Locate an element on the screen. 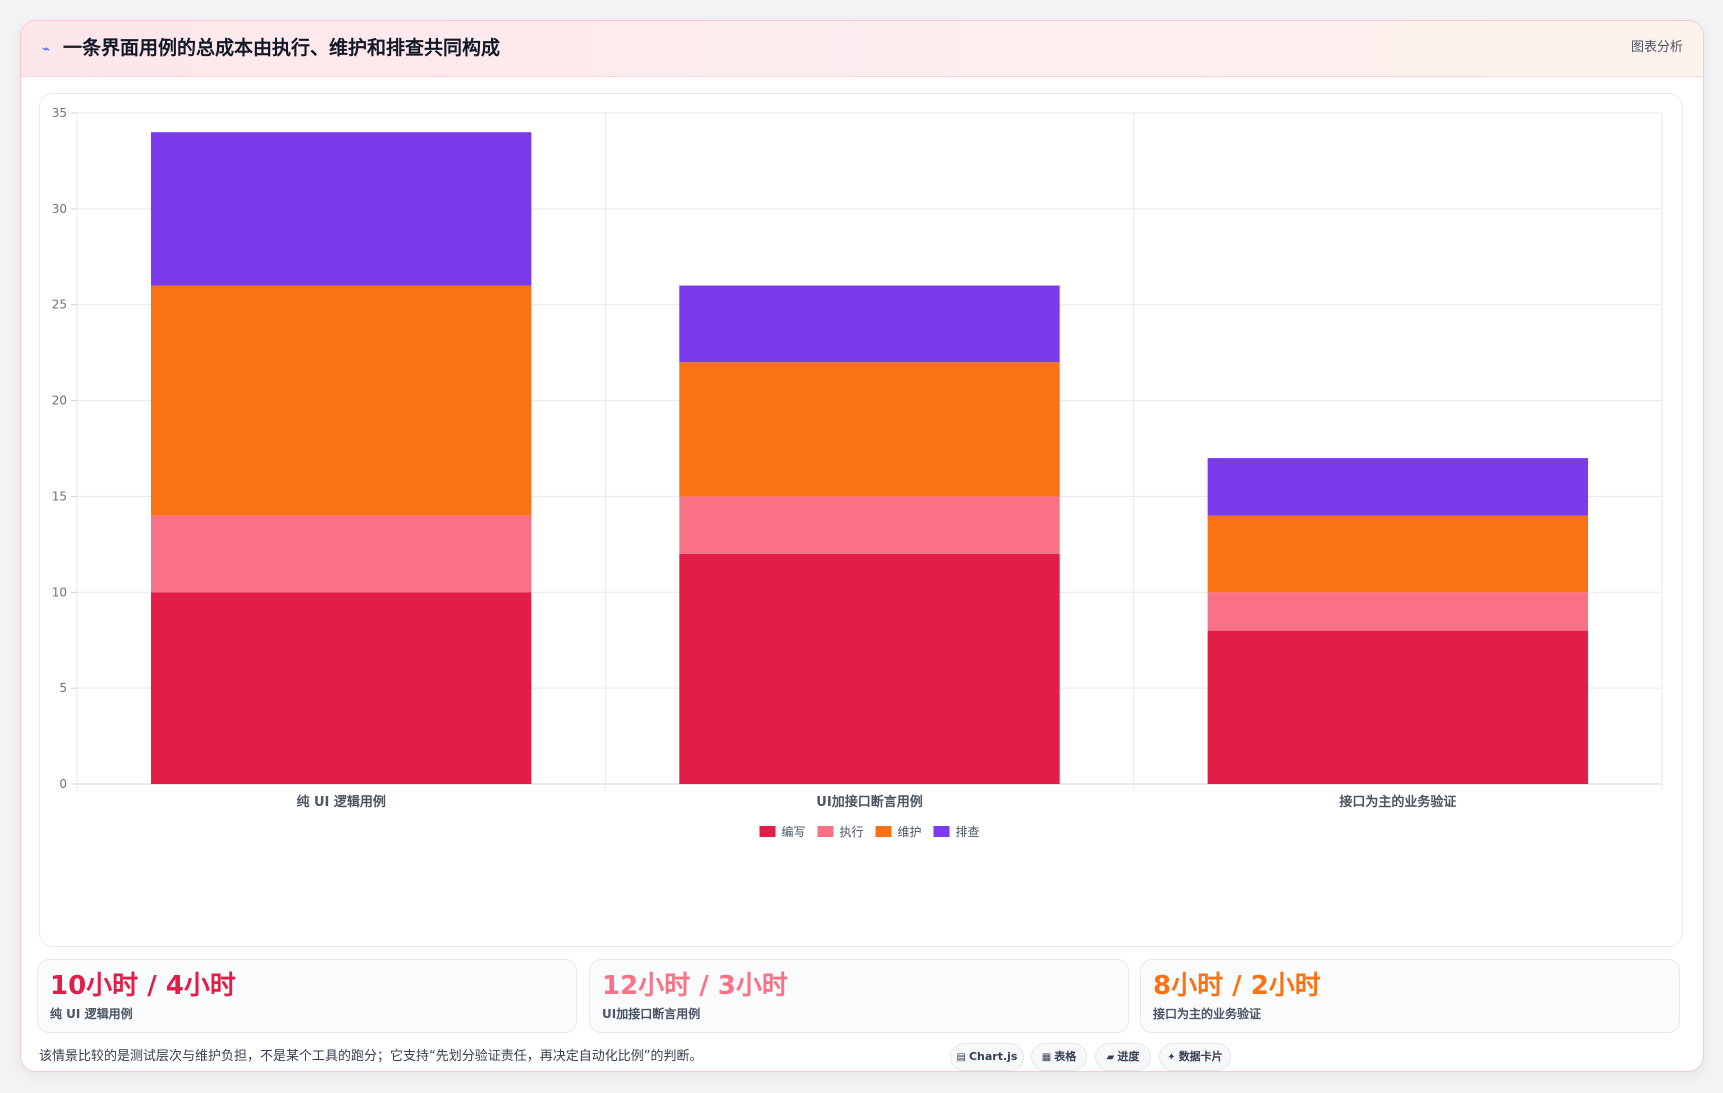 The image size is (1723, 1093). chip-label: 进度 is located at coordinates (1128, 1056).